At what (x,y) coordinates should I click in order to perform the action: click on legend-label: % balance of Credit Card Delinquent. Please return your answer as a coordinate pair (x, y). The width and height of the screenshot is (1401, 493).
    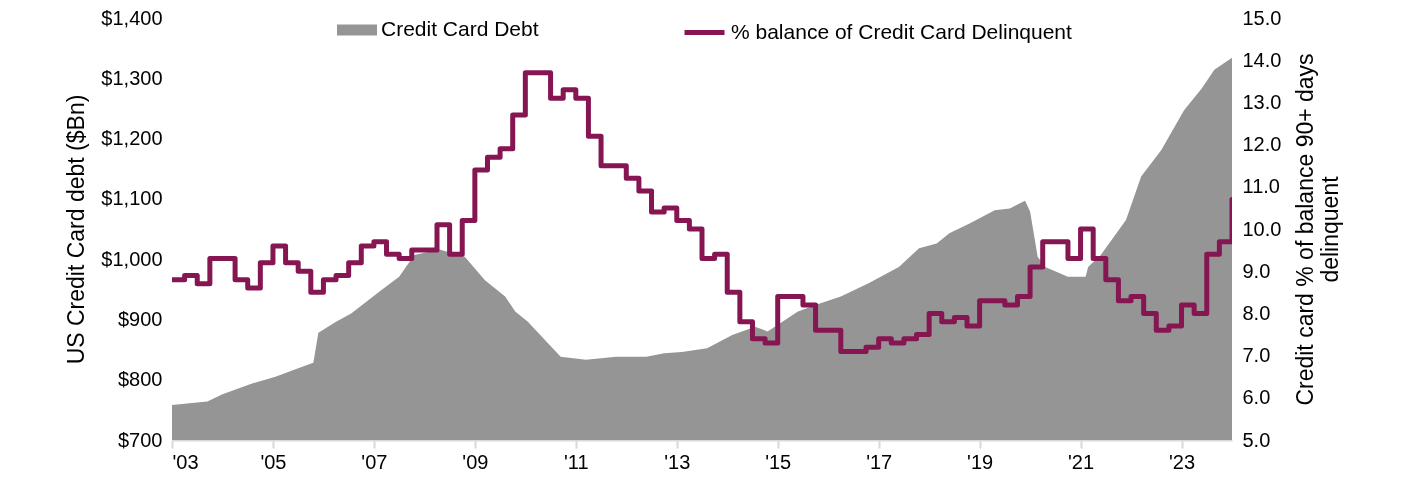
    Looking at the image, I should click on (902, 31).